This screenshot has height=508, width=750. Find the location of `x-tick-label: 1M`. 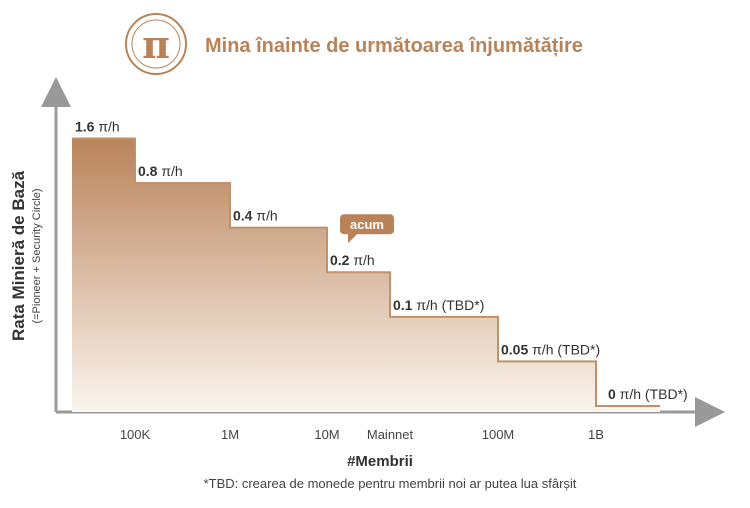

x-tick-label: 1M is located at coordinates (230, 434).